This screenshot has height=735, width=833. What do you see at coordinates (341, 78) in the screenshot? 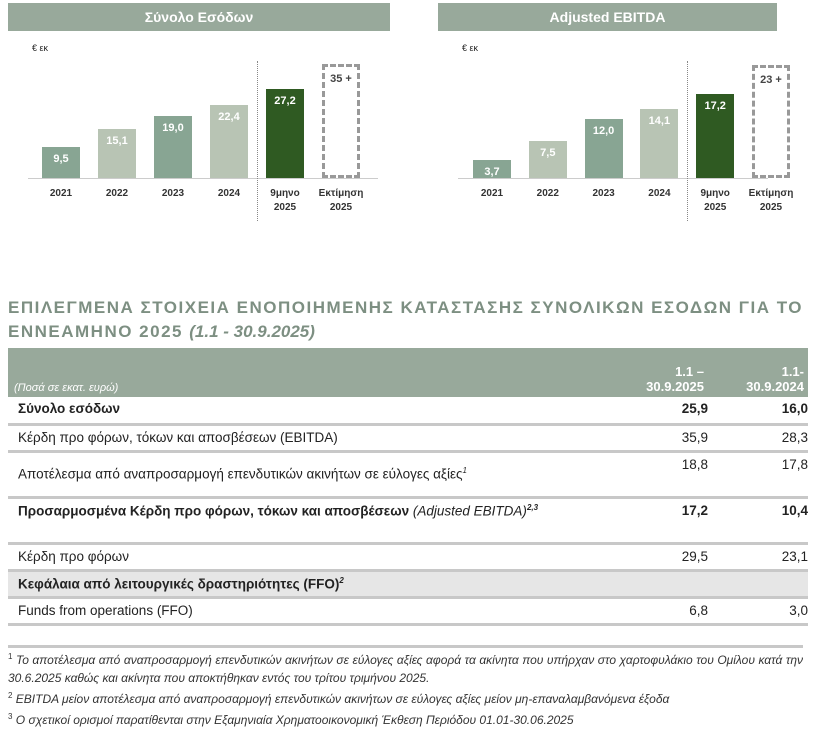
I see `bar-label: 35 +` at bounding box center [341, 78].